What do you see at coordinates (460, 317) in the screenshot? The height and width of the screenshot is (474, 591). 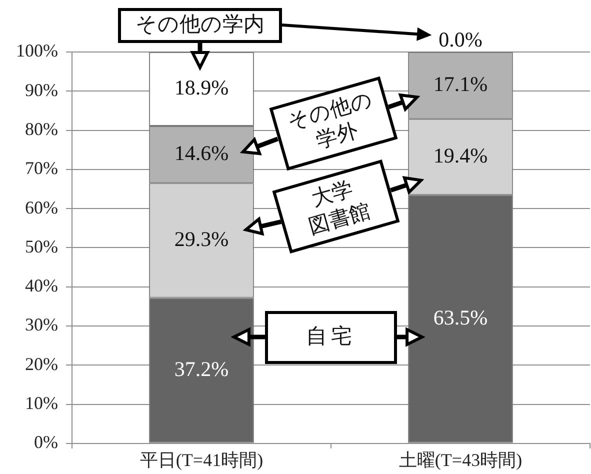 I see `data-label: 63.5%` at bounding box center [460, 317].